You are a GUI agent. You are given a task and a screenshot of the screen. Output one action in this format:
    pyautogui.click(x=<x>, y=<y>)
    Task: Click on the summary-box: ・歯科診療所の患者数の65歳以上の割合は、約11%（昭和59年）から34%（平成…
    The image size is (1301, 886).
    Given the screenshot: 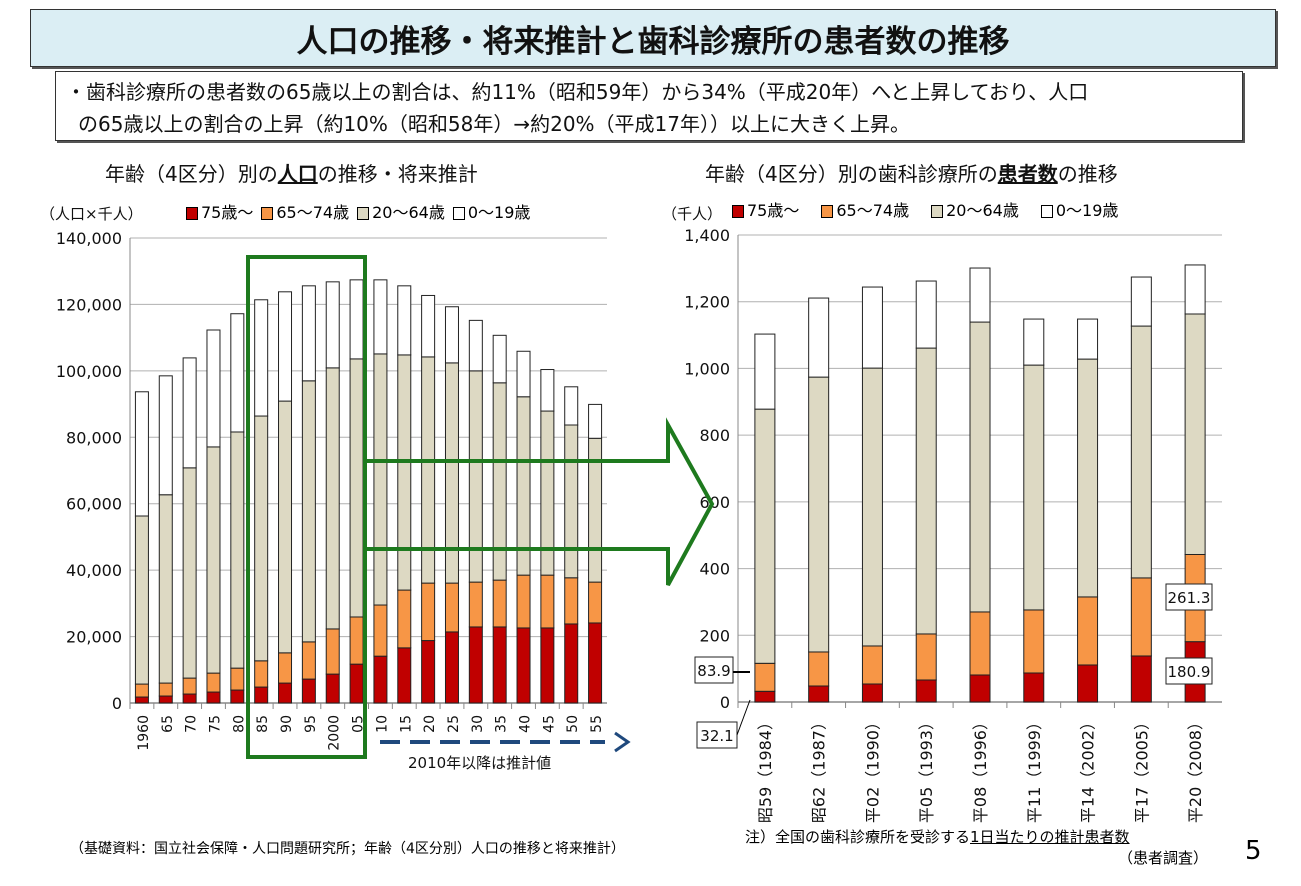 What is the action you would take?
    pyautogui.click(x=649, y=106)
    